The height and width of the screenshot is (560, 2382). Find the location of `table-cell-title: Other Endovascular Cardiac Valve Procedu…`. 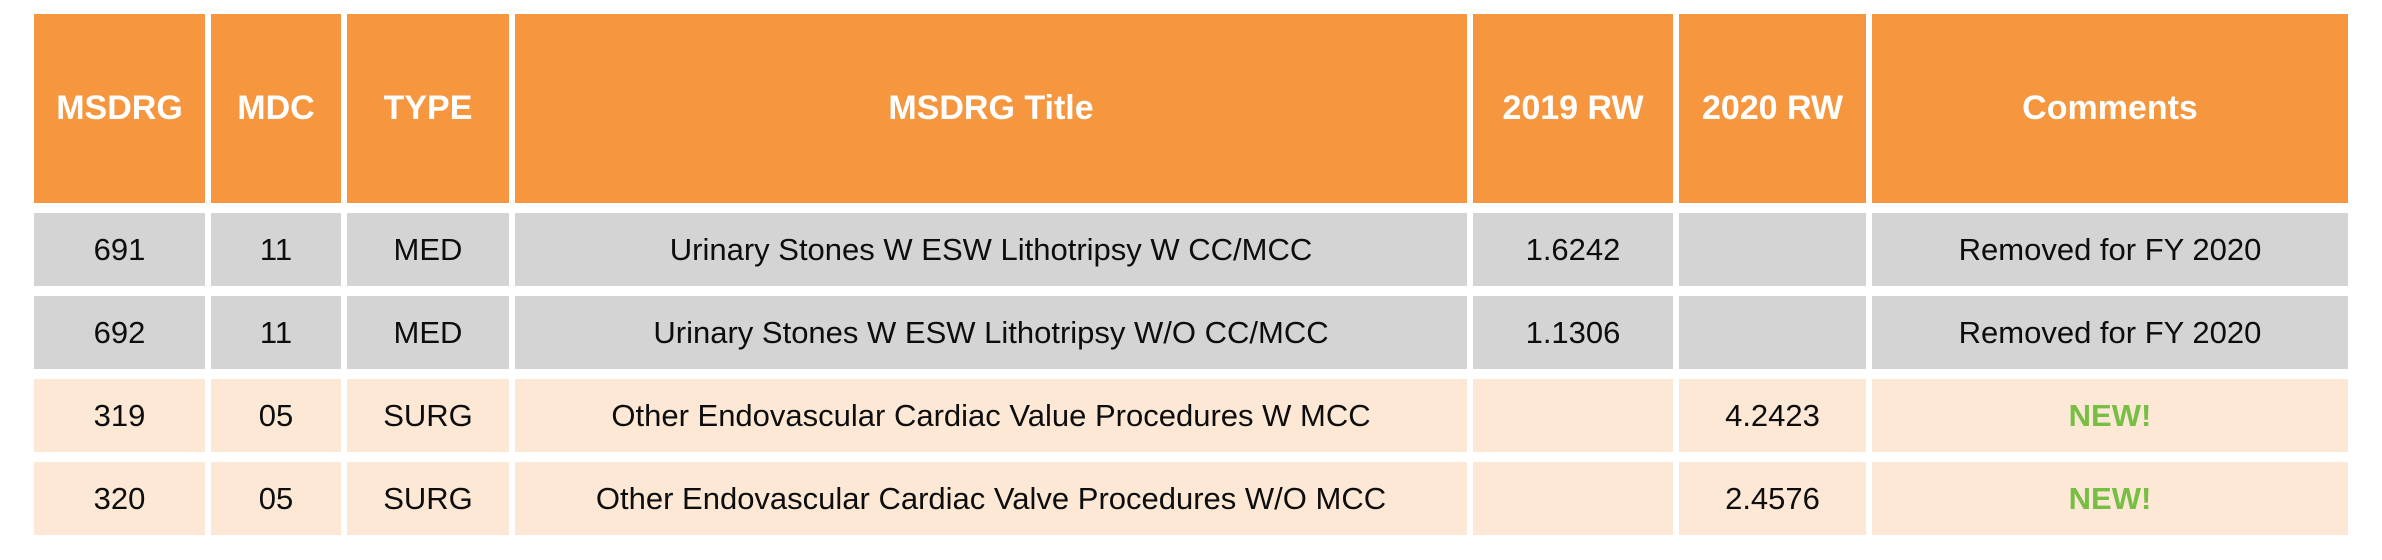

table-cell-title: Other Endovascular Cardiac Valve Procedu… is located at coordinates (991, 498).